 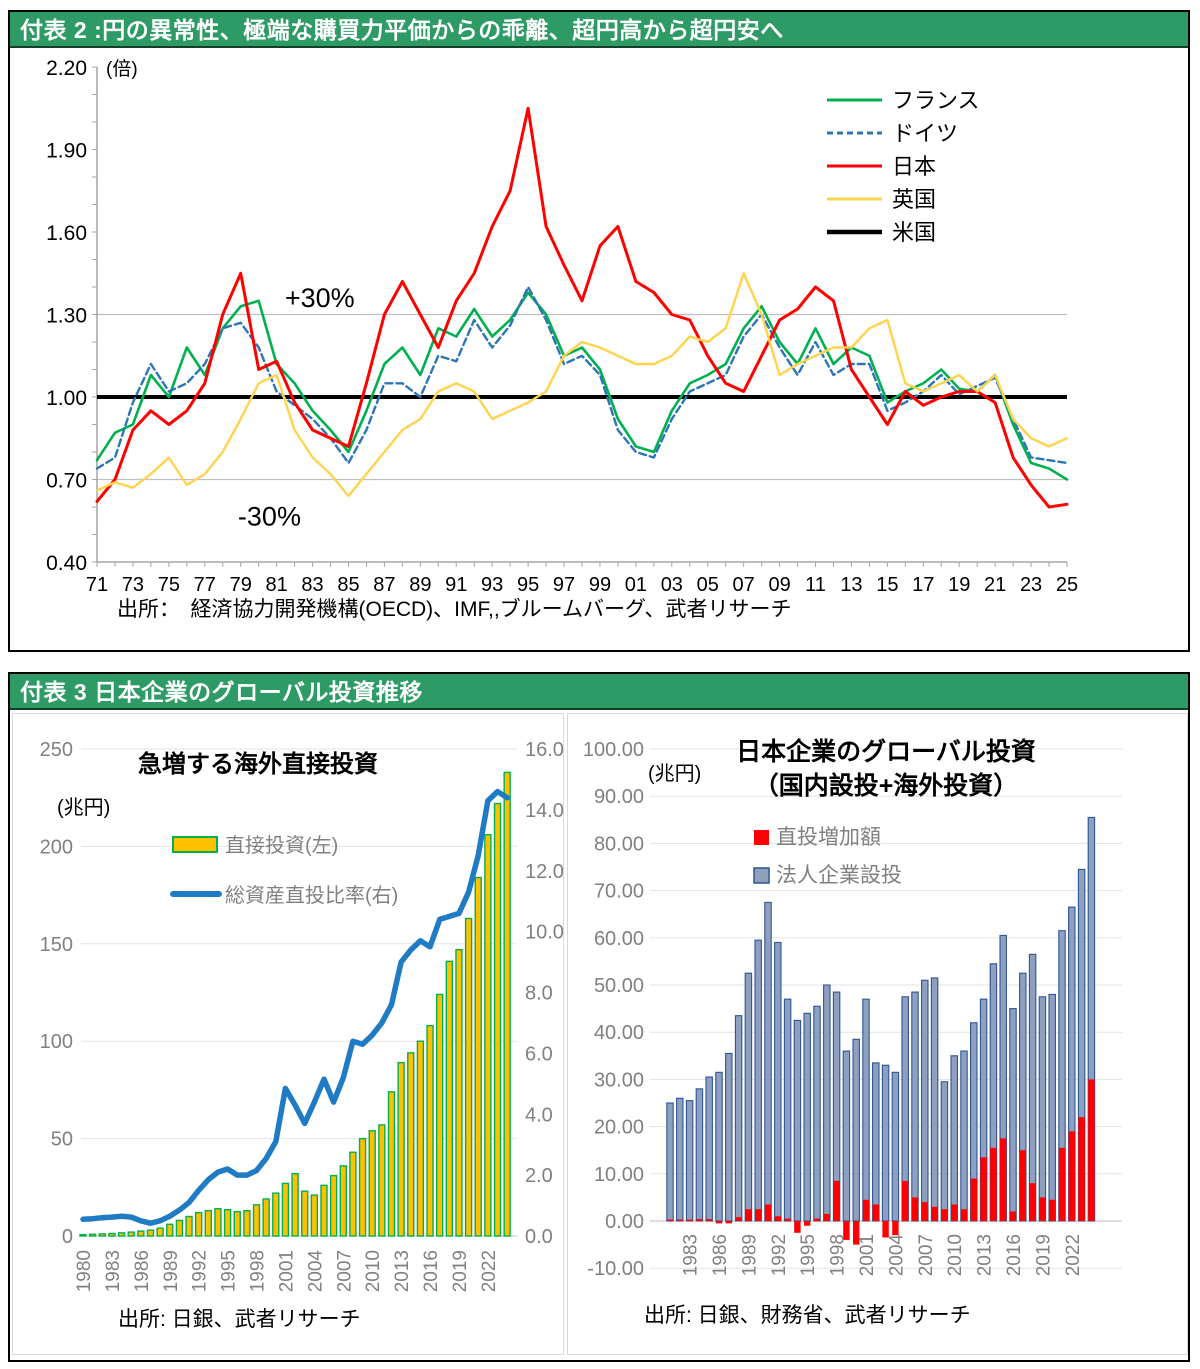 I want to click on svg-text: 16.0, so click(x=544, y=750).